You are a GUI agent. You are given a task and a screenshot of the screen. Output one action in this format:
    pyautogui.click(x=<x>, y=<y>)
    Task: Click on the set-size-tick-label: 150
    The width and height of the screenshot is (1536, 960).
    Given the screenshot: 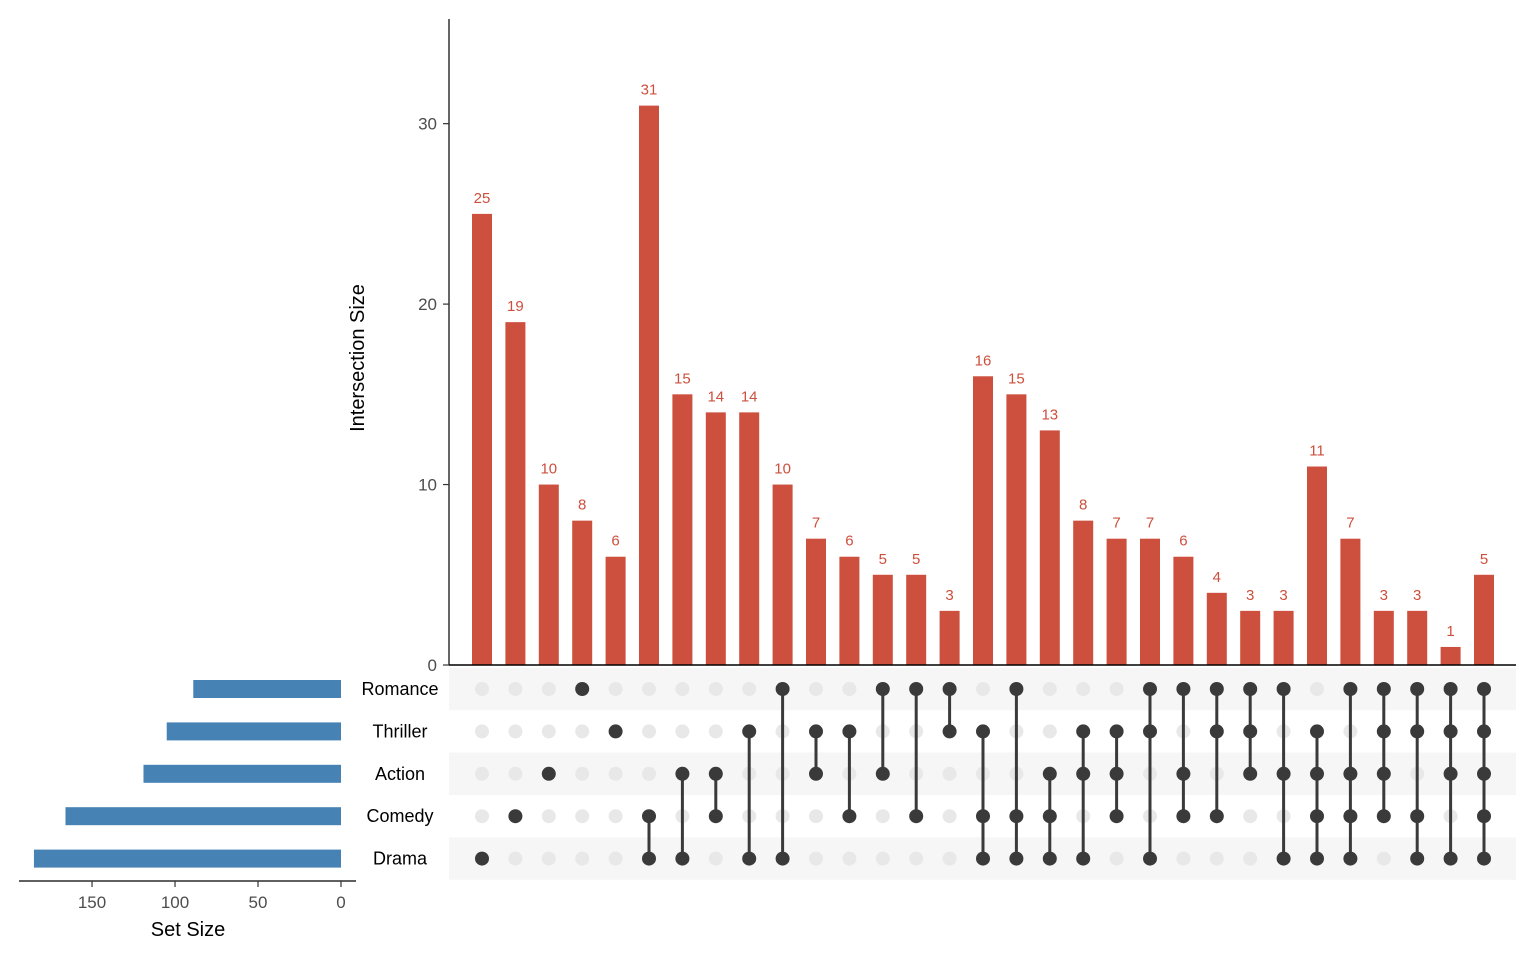 What is the action you would take?
    pyautogui.click(x=92, y=902)
    